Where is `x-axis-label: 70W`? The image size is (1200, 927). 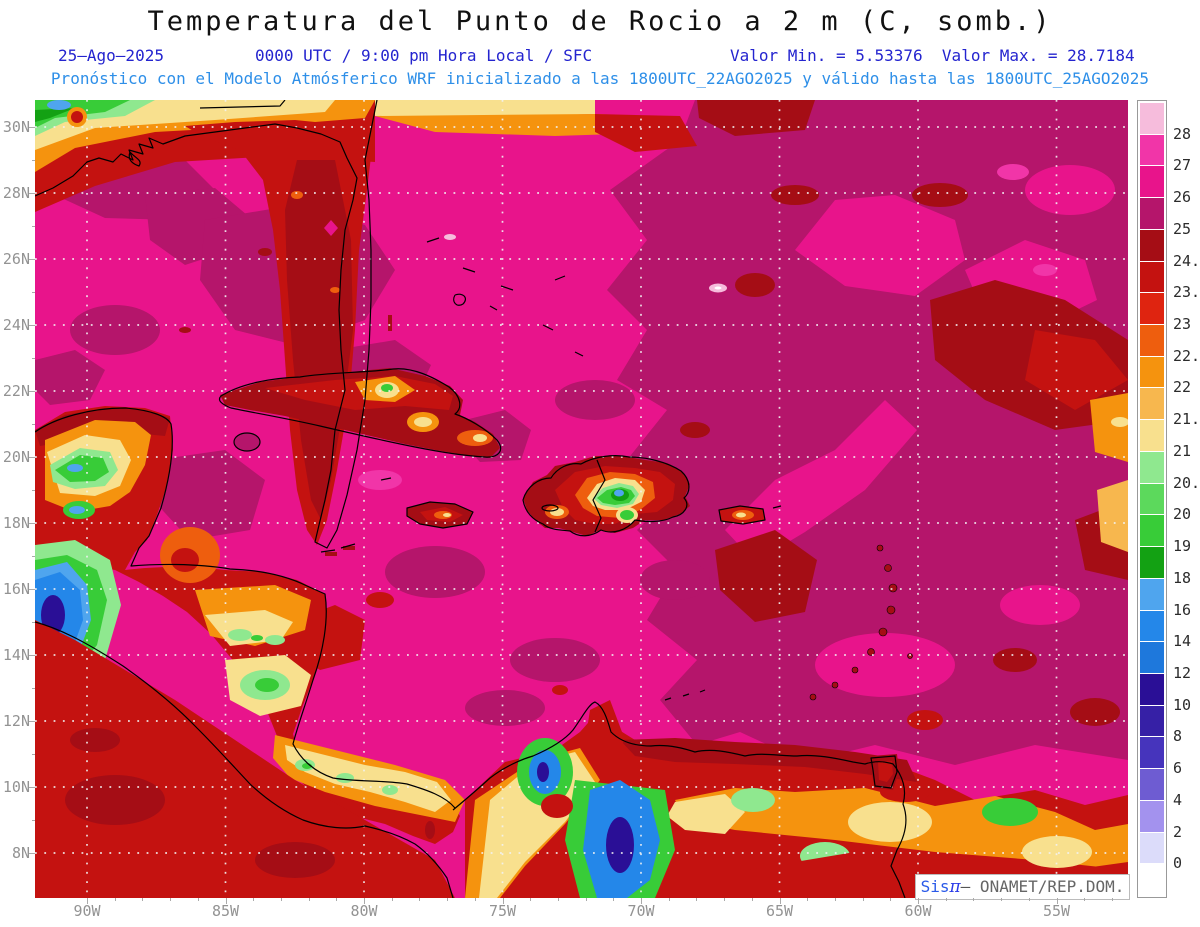
x-axis-label: 70W is located at coordinates (641, 911).